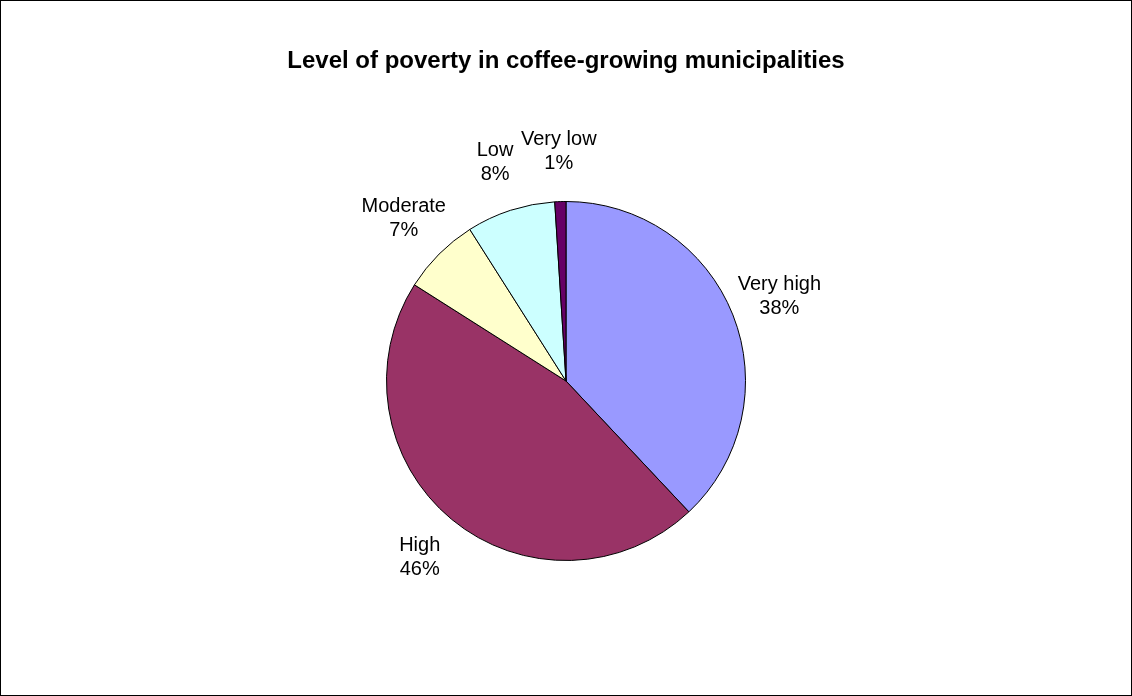 Image resolution: width=1132 pixels, height=696 pixels. I want to click on slice-label: High, so click(420, 544).